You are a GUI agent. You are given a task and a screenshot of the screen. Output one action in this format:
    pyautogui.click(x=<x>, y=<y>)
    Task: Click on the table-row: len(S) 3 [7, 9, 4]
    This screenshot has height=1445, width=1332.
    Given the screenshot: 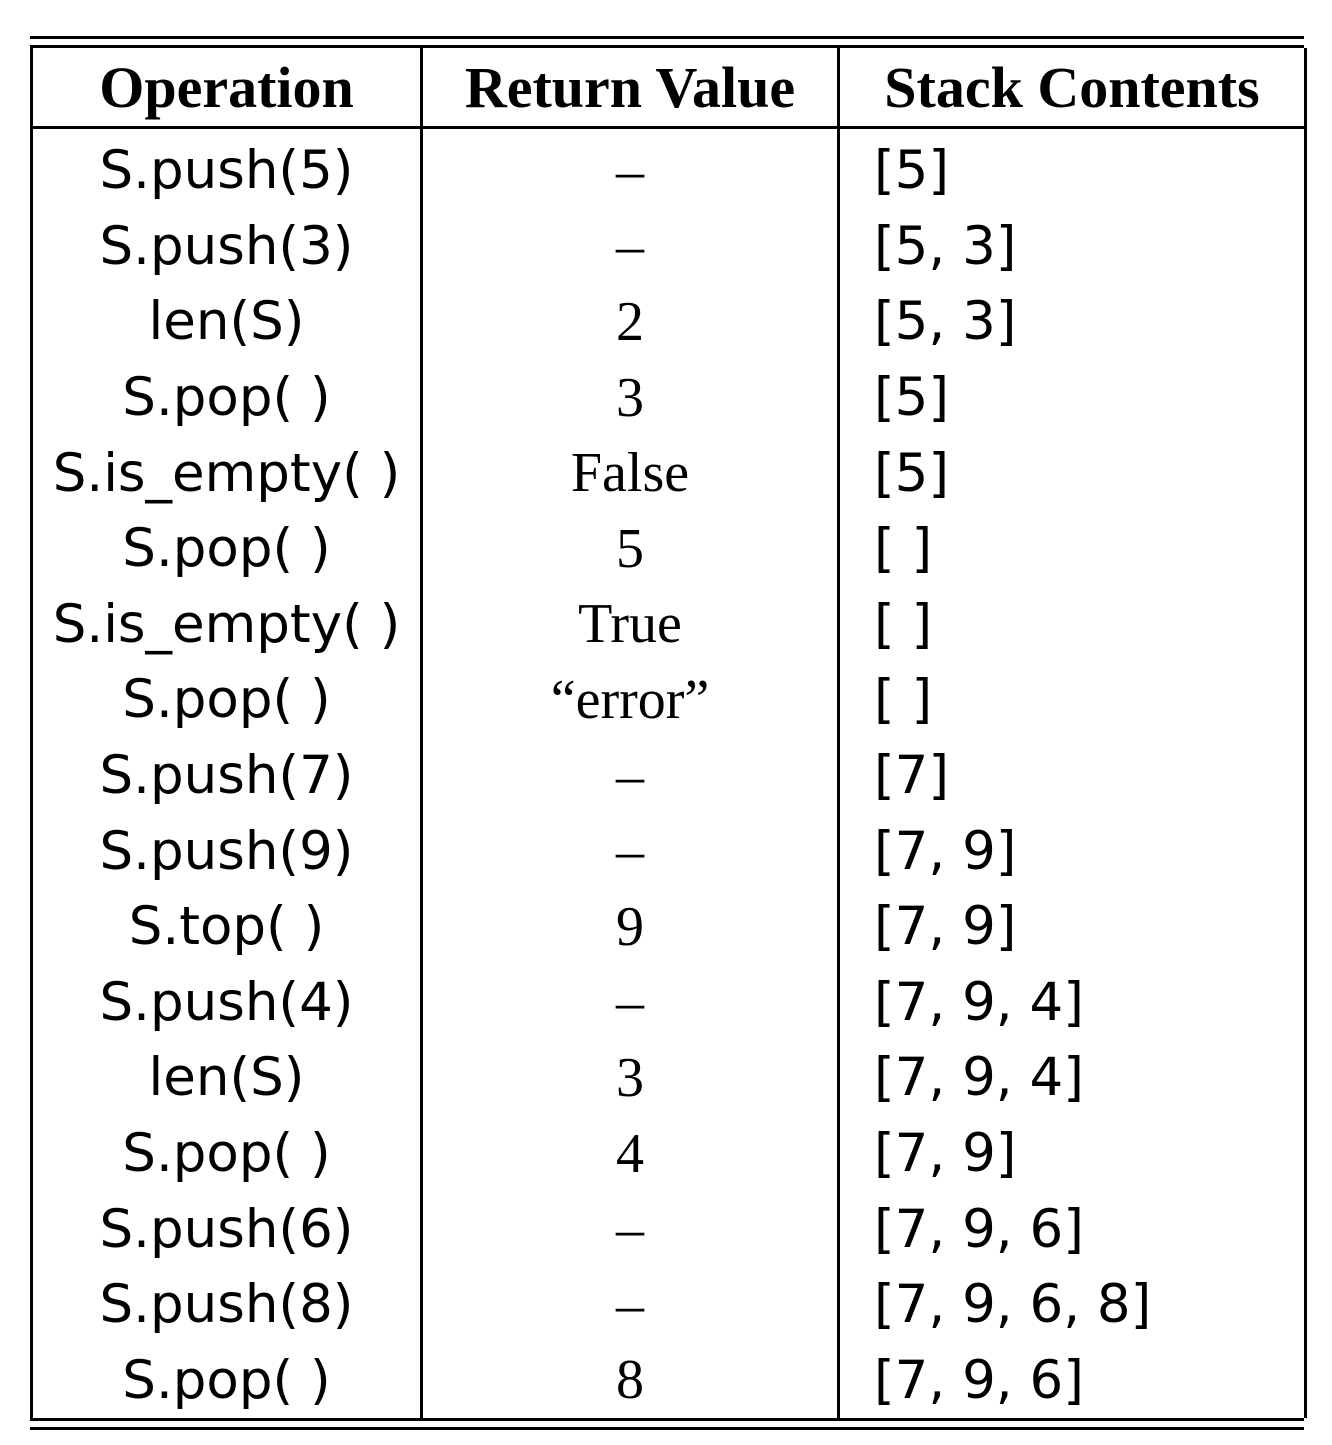 What is the action you would take?
    pyautogui.click(x=668, y=1078)
    